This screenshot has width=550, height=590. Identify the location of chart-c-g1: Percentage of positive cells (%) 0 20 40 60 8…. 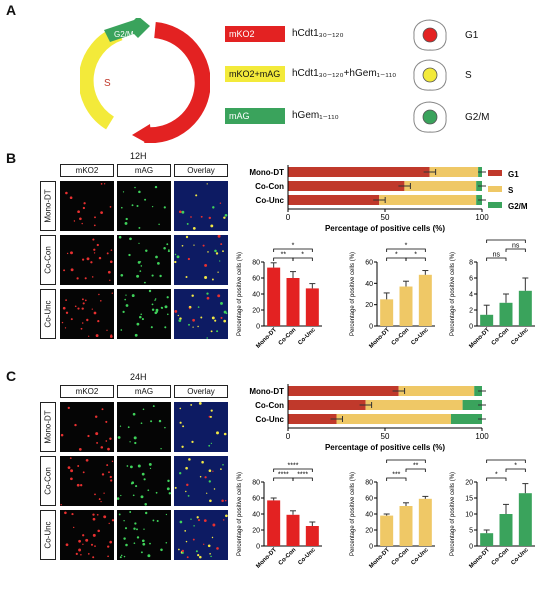
(279, 516).